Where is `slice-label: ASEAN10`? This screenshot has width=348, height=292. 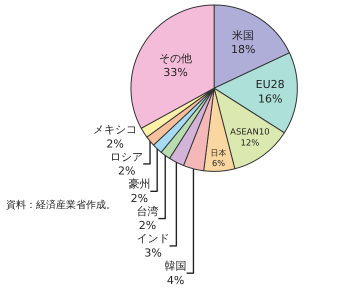 slice-label: ASEAN10 is located at coordinates (250, 131).